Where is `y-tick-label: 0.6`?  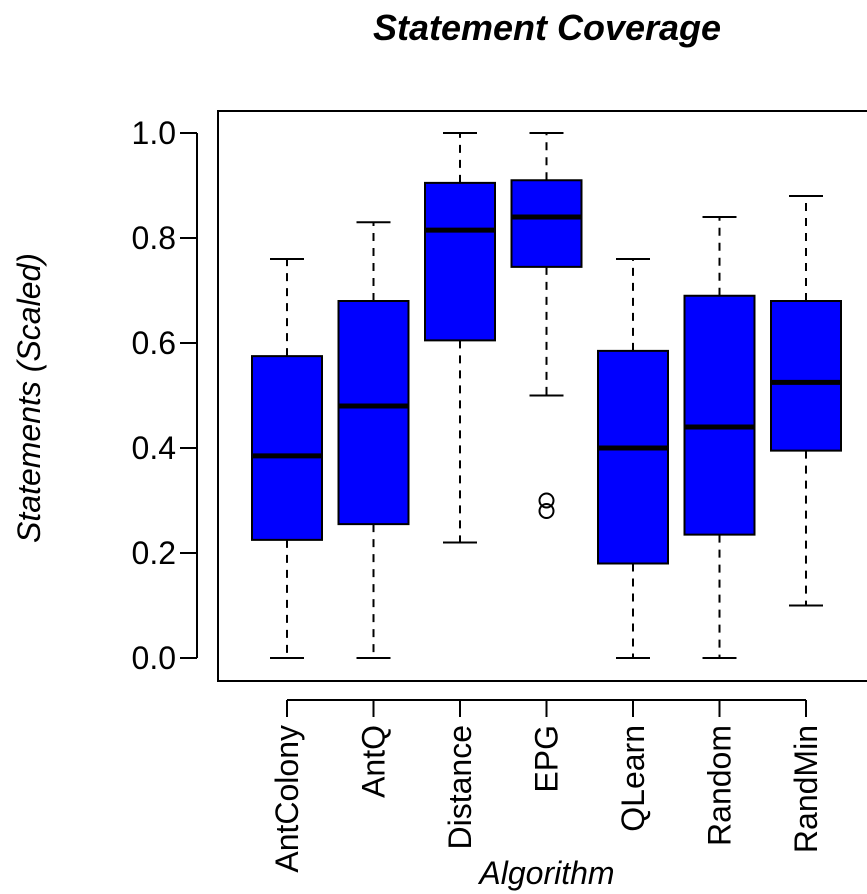
y-tick-label: 0.6 is located at coordinates (154, 343).